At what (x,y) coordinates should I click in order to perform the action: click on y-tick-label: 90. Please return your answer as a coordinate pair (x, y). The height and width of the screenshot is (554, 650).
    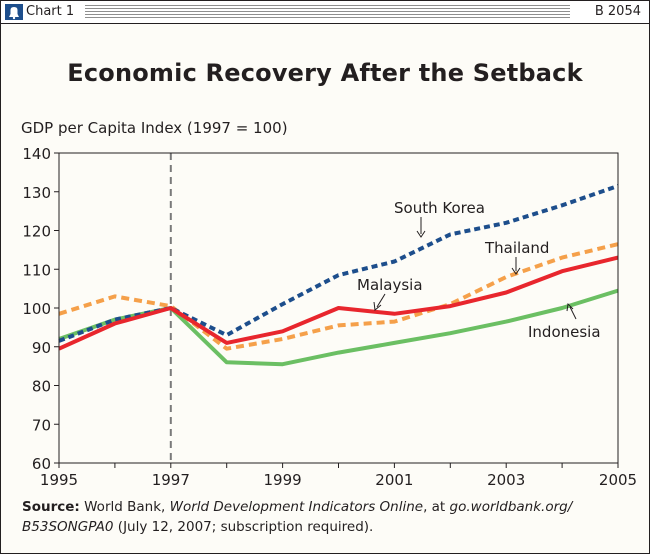
    Looking at the image, I should click on (41, 348).